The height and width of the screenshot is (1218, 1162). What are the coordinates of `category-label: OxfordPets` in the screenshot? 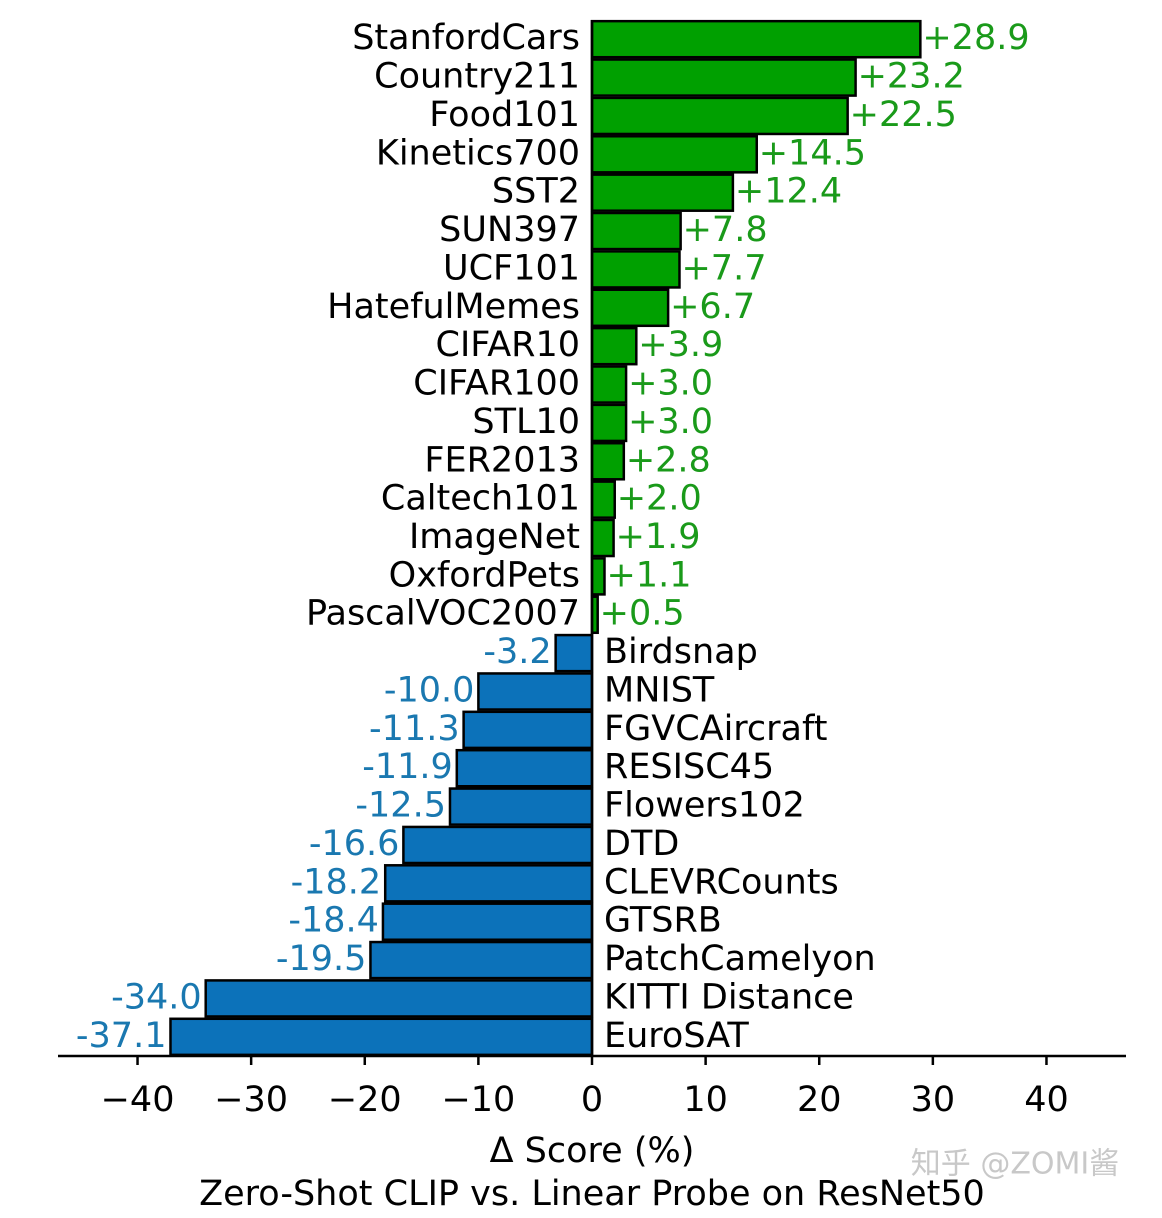 It's located at (484, 575).